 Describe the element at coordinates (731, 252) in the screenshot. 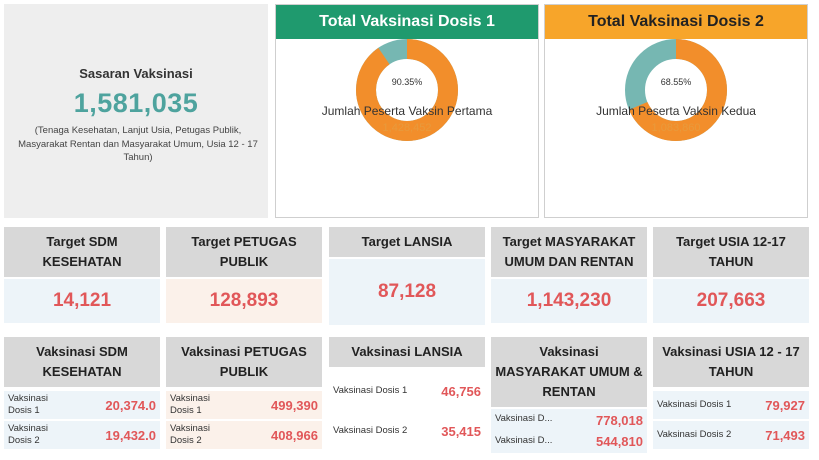

I see `target-card-title: Target USIA 12-17 TAHUN` at that location.